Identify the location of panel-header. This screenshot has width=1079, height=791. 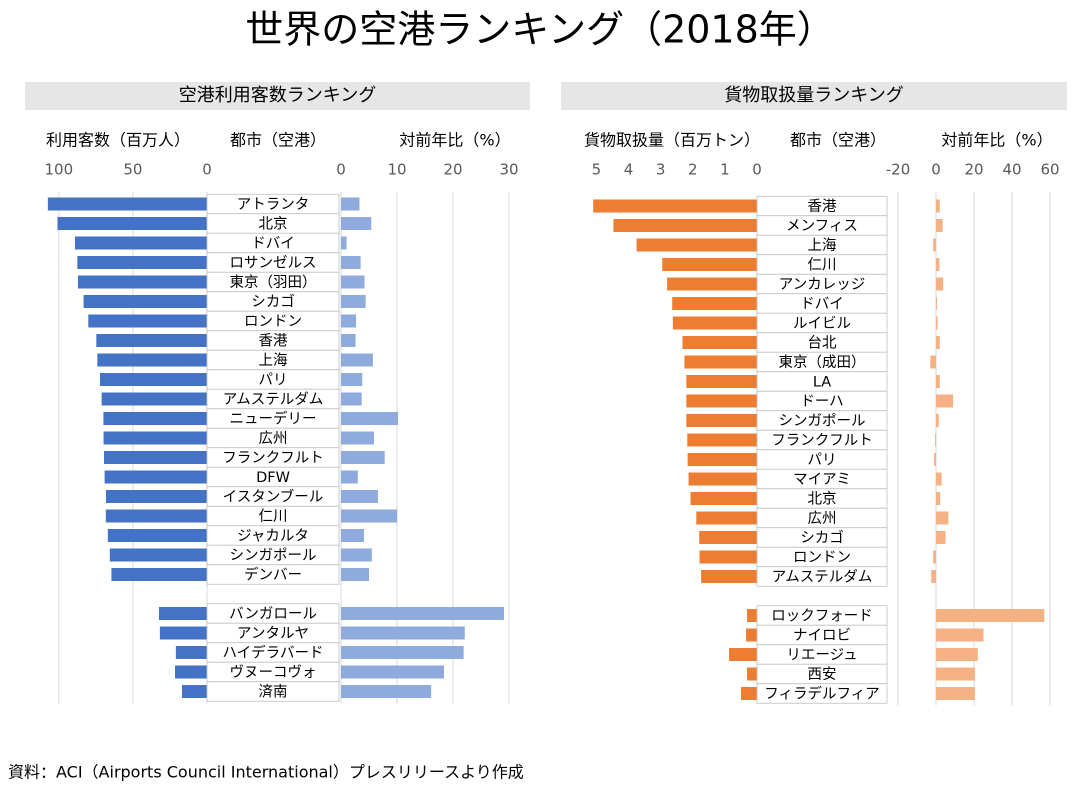
(814, 96).